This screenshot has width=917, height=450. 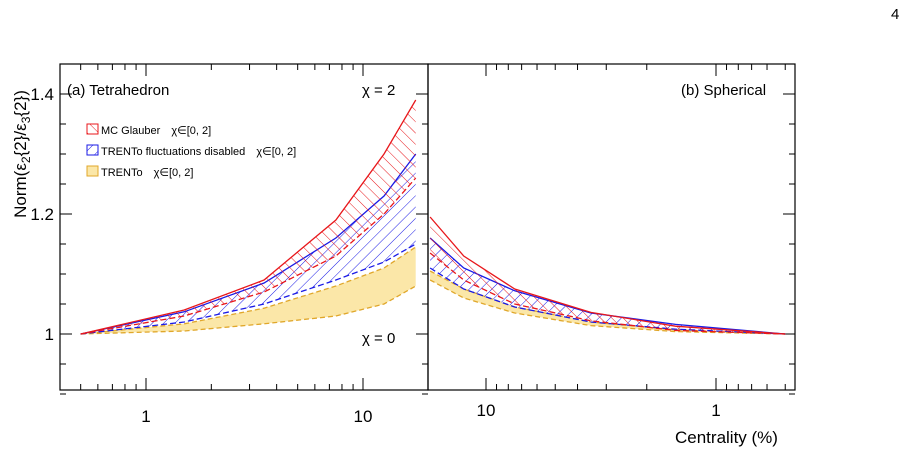 I want to click on bands-spherical, so click(x=607, y=275).